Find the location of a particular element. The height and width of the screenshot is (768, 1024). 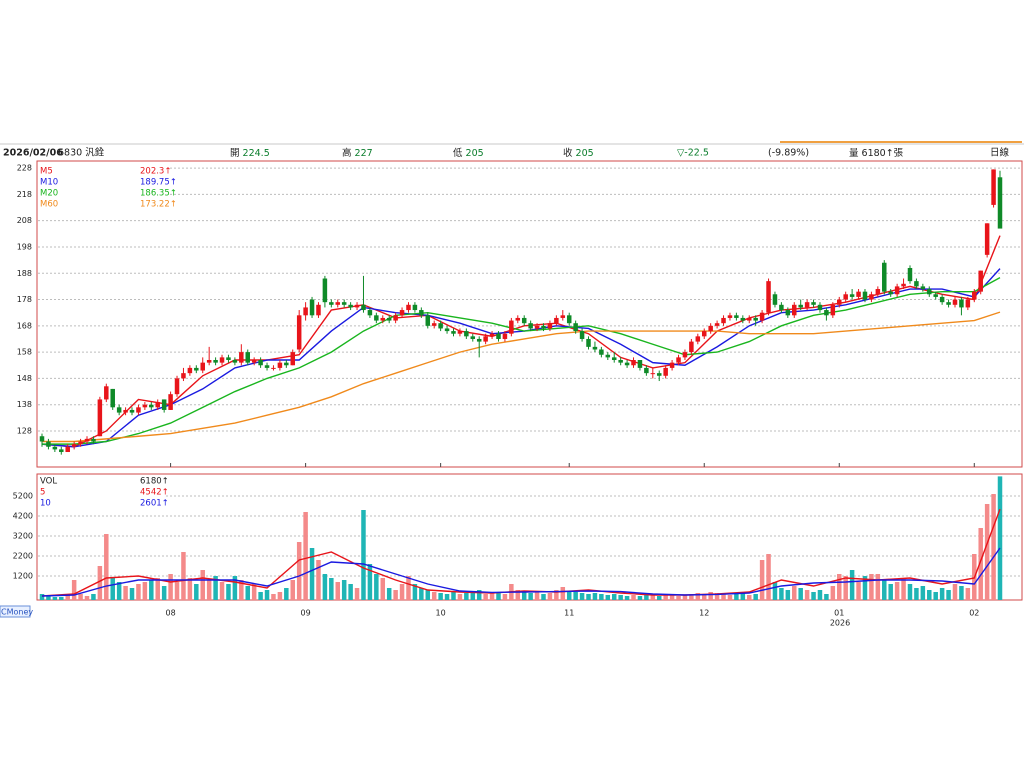

legend-name: M5 is located at coordinates (46, 172).